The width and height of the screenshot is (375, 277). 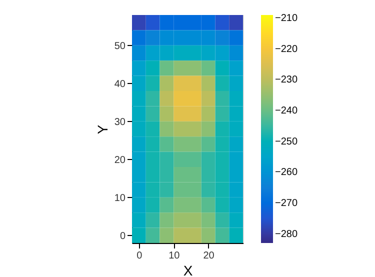 I want to click on y-tick-label: 20, so click(x=120, y=160).